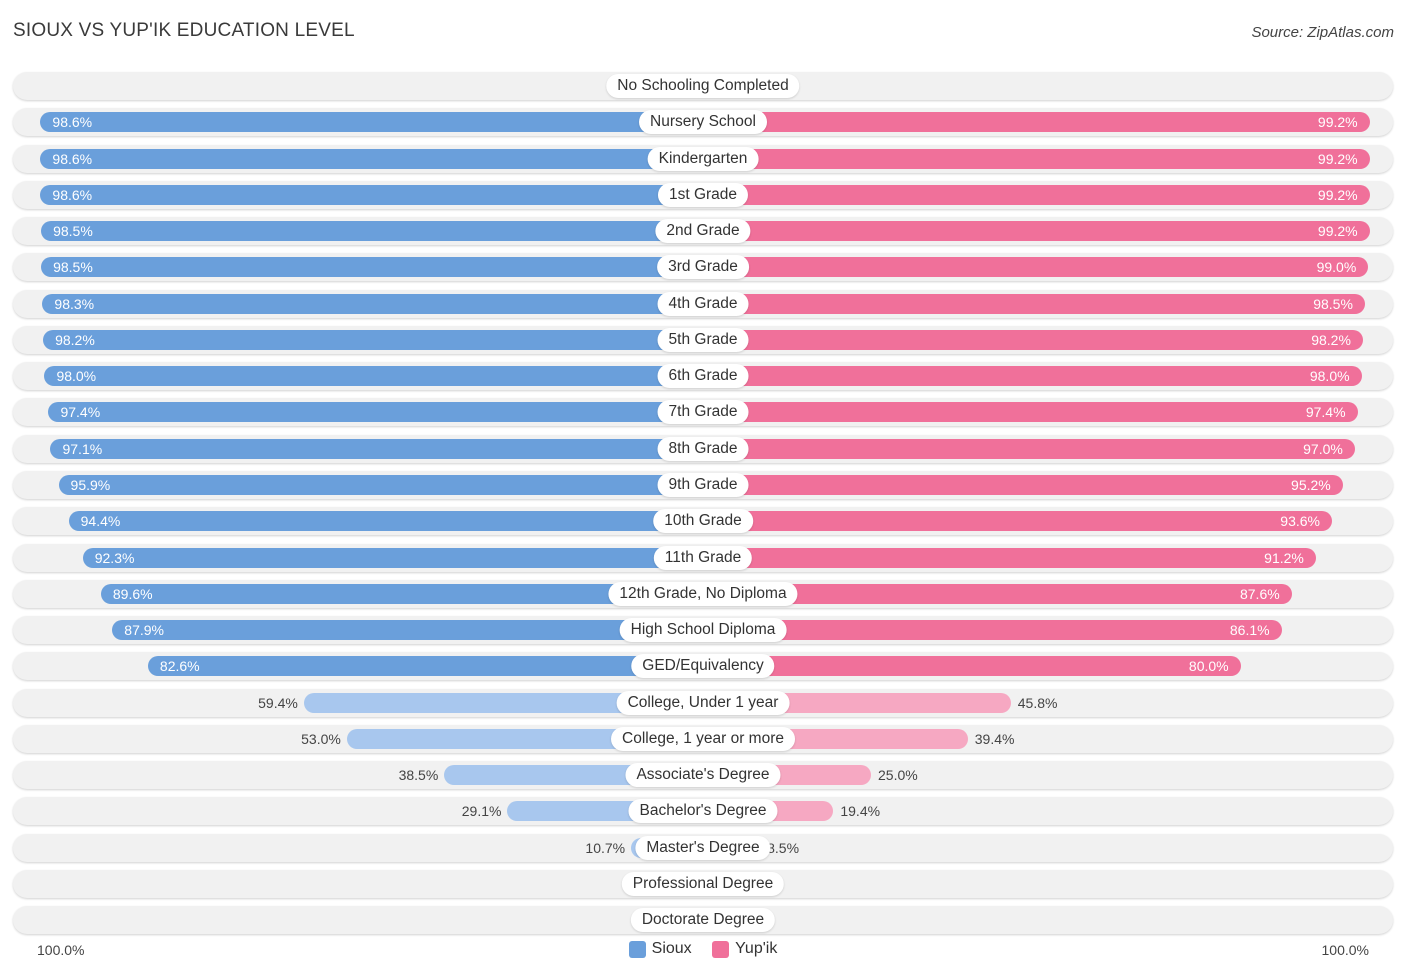  Describe the element at coordinates (898, 775) in the screenshot. I see `value-label-yupik: 25.0%` at that location.